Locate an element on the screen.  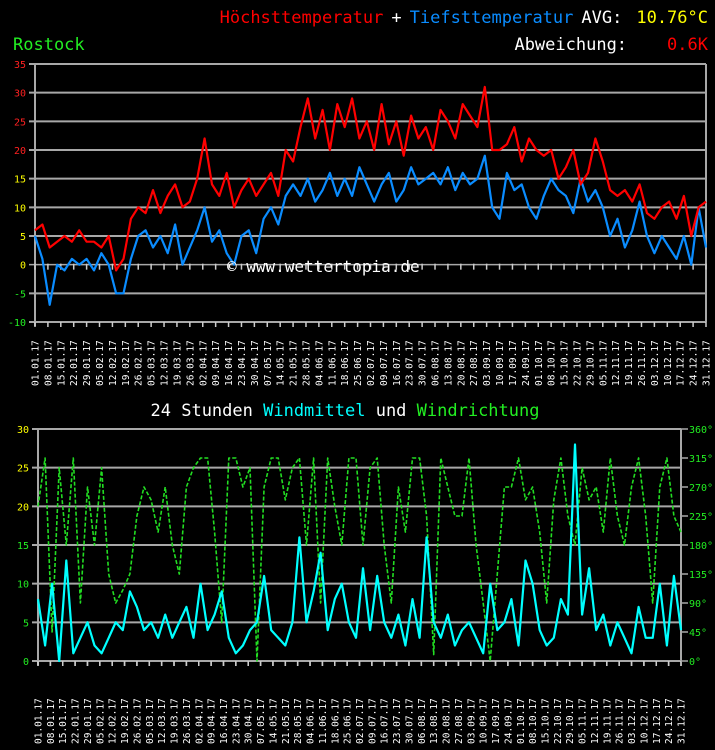
title-windrichtung: Windrichtung is located at coordinates (478, 411).